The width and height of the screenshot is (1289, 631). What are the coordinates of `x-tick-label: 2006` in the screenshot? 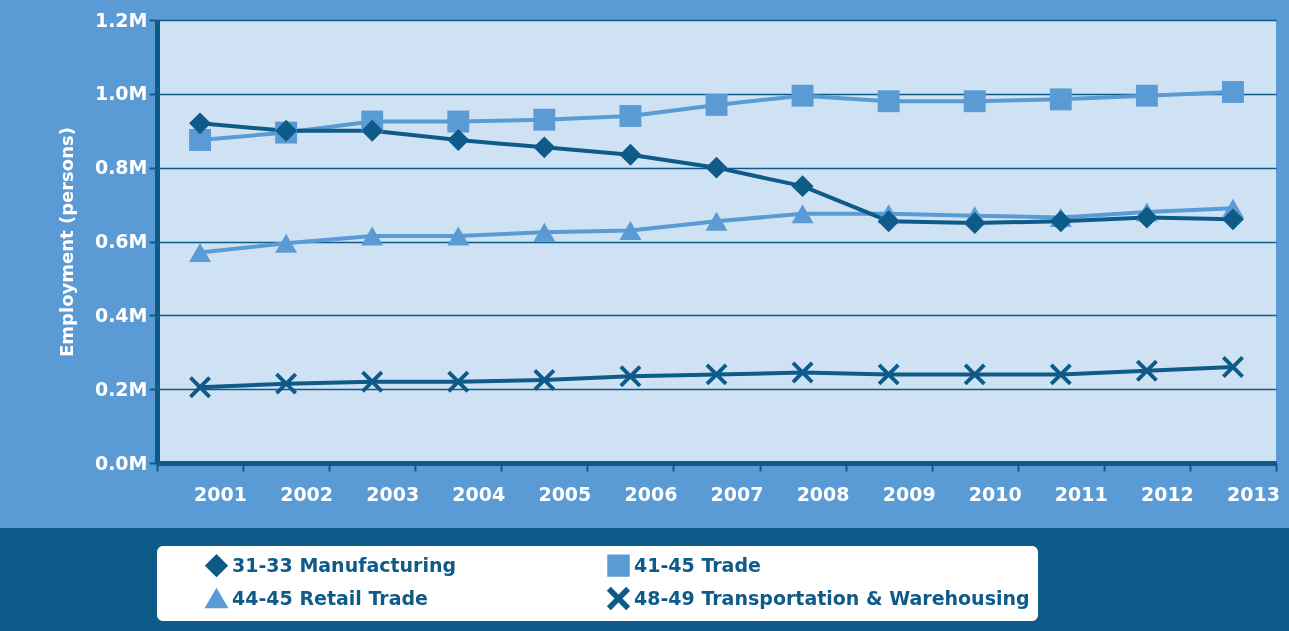 It's located at (651, 493).